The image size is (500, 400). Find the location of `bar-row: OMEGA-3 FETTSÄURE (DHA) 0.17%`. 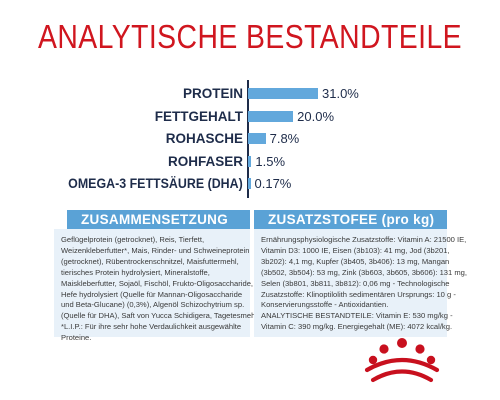

bar-row: OMEGA-3 FETTSÄURE (DHA) 0.17% is located at coordinates (250, 184).